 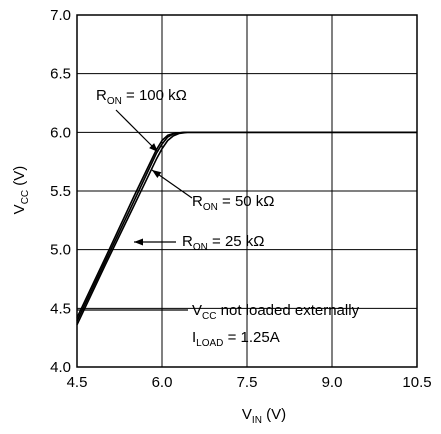 I want to click on y-tick-label: 6.0, so click(x=60, y=132).